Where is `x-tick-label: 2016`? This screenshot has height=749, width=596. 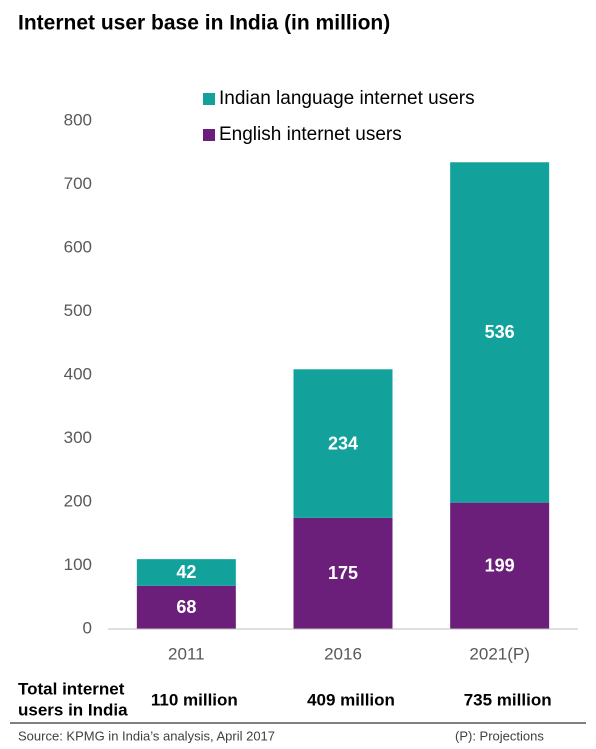 x-tick-label: 2016 is located at coordinates (343, 653).